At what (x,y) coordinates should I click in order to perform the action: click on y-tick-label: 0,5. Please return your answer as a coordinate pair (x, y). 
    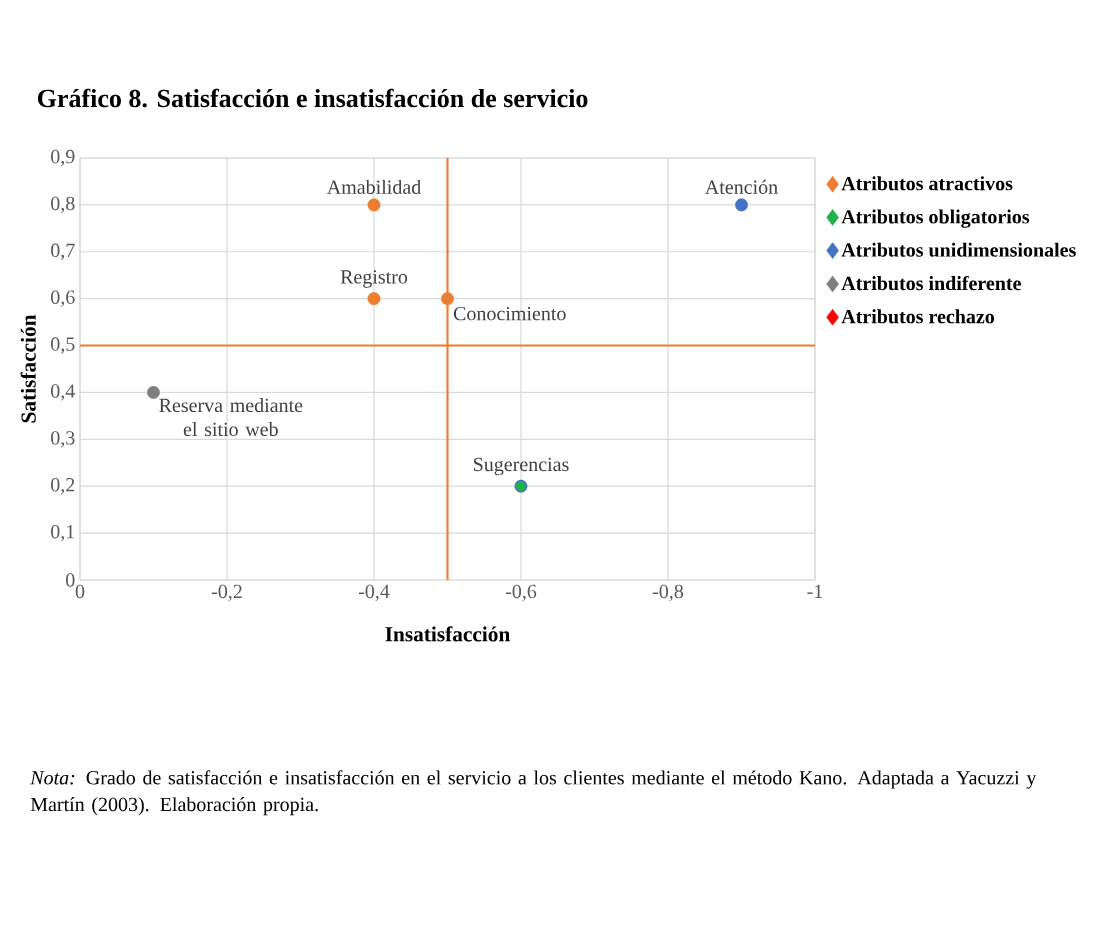
    Looking at the image, I should click on (63, 345).